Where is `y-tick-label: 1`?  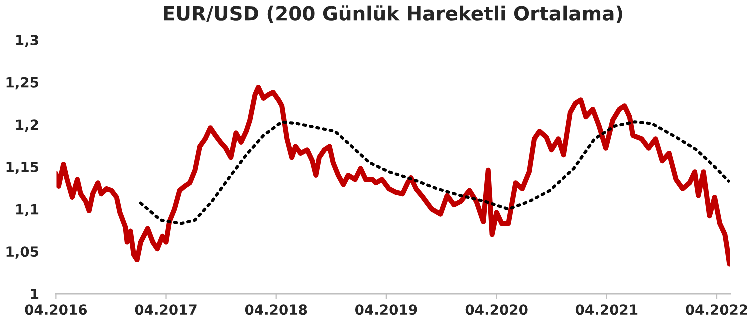
y-tick-label: 1 is located at coordinates (35, 294).